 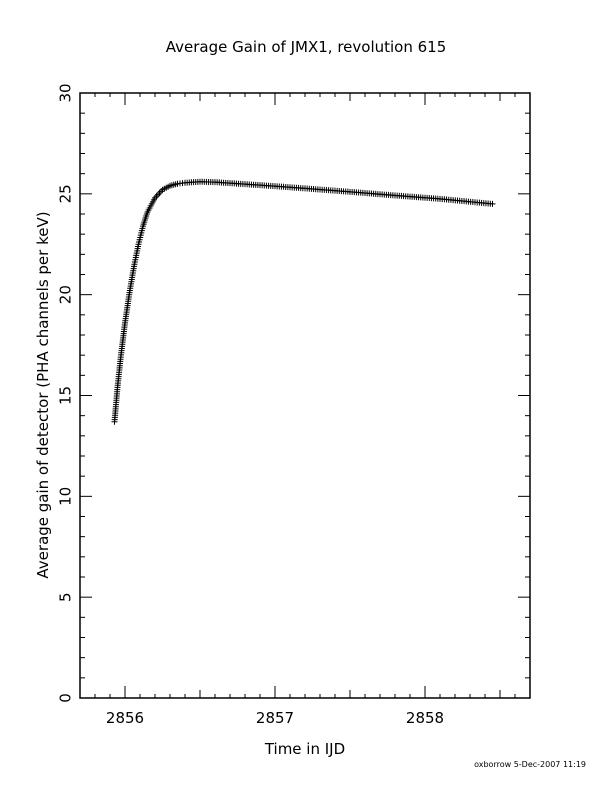 What do you see at coordinates (492, 203) in the screenshot?
I see `data-point` at bounding box center [492, 203].